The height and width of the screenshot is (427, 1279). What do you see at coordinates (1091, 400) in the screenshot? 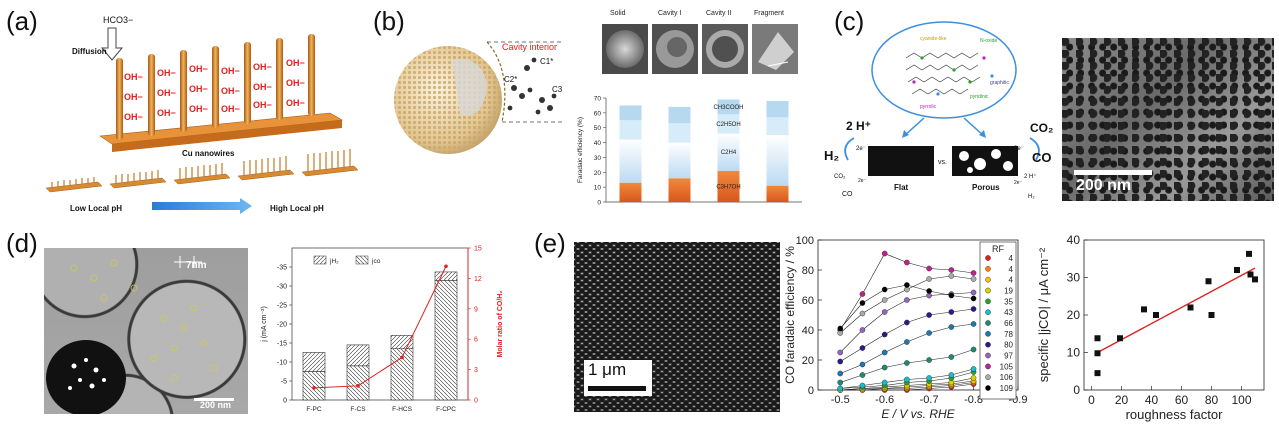
I see `x-tick-label: 0` at bounding box center [1091, 400].